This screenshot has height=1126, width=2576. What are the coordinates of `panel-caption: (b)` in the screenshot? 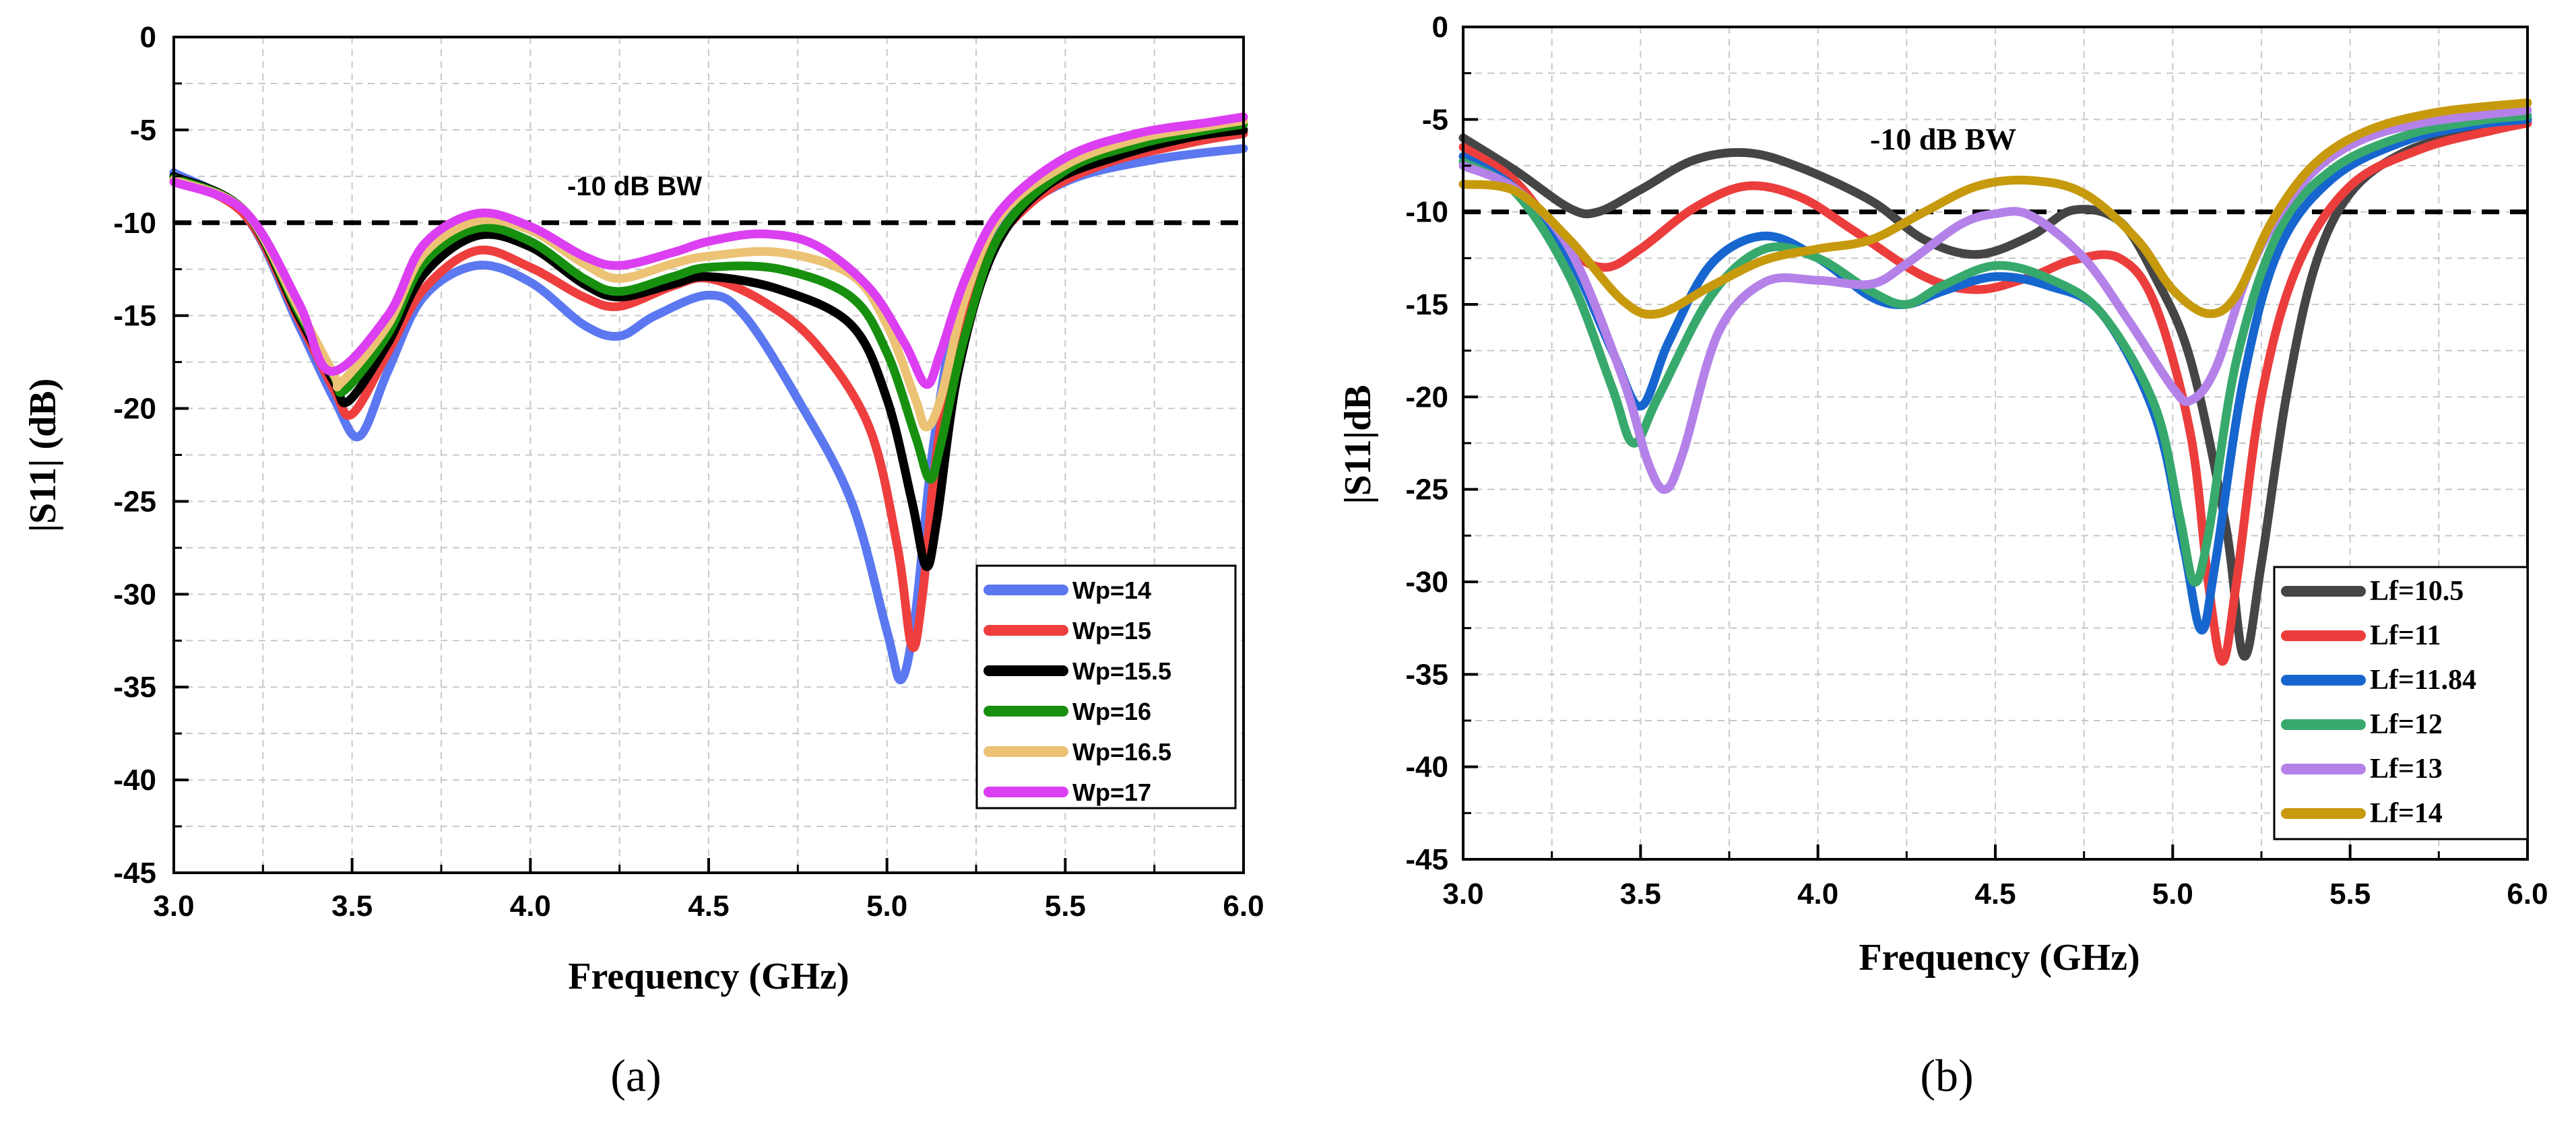 It's located at (1946, 1076).